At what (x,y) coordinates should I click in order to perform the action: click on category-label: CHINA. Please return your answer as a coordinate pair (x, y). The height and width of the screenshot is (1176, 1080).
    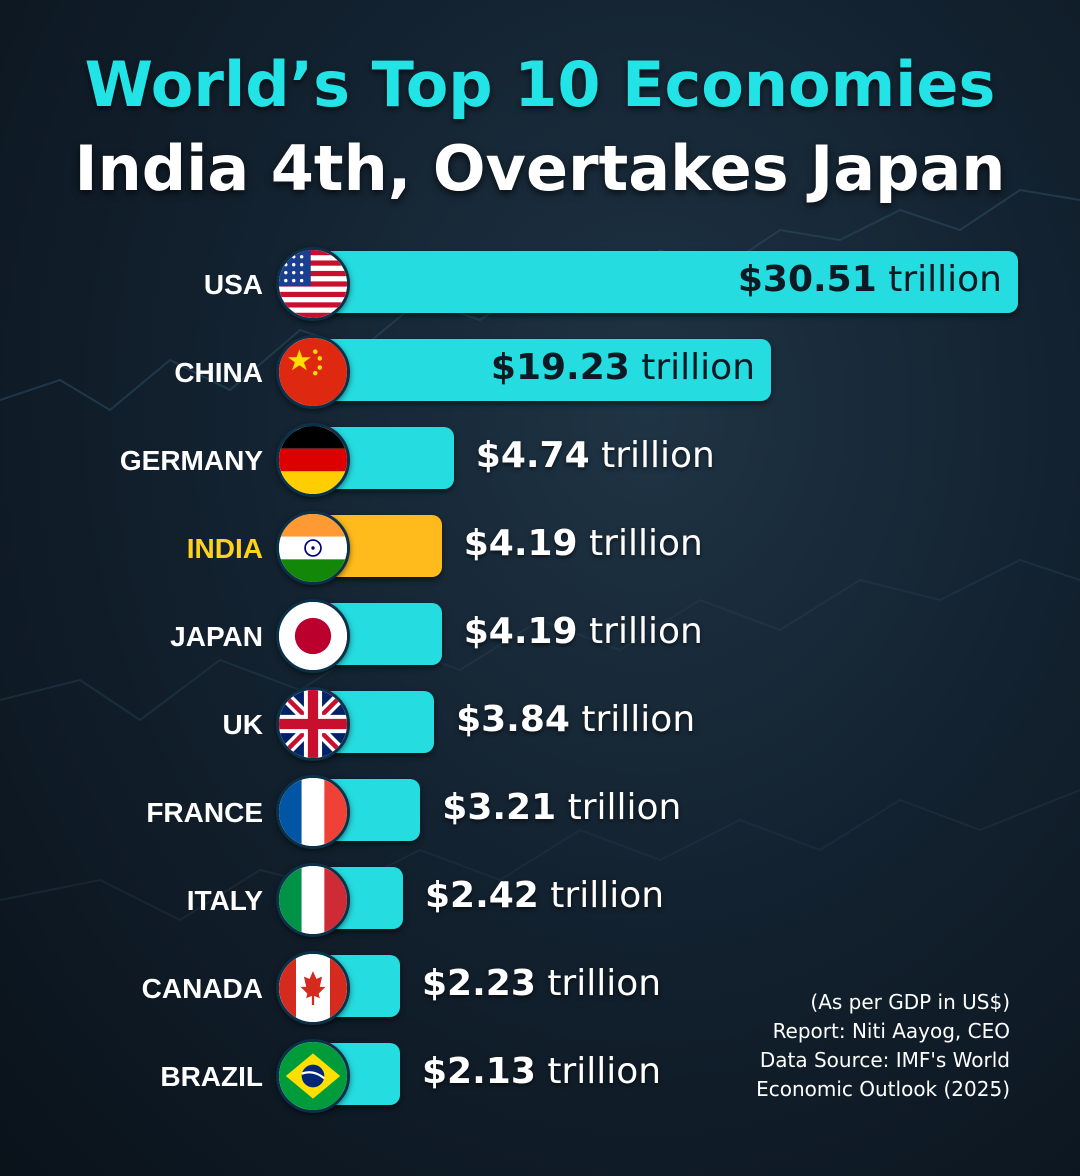
    Looking at the image, I should click on (218, 372).